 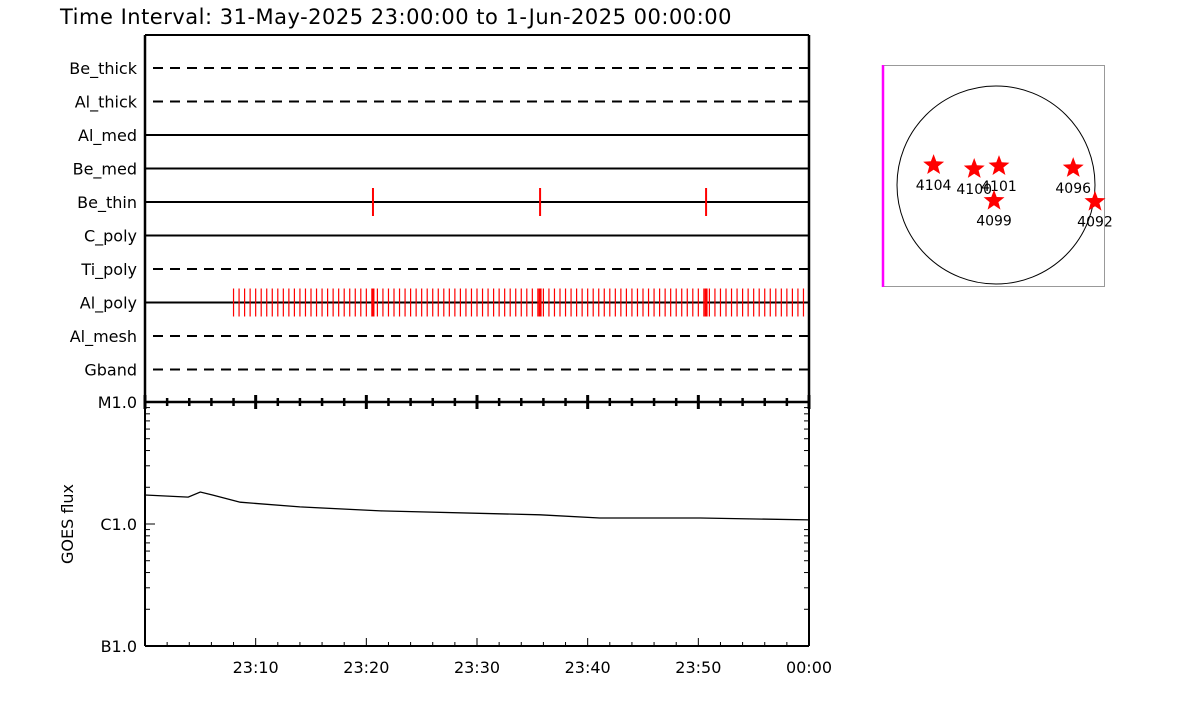 What do you see at coordinates (1073, 189) in the screenshot?
I see `active-region-label: 4096` at bounding box center [1073, 189].